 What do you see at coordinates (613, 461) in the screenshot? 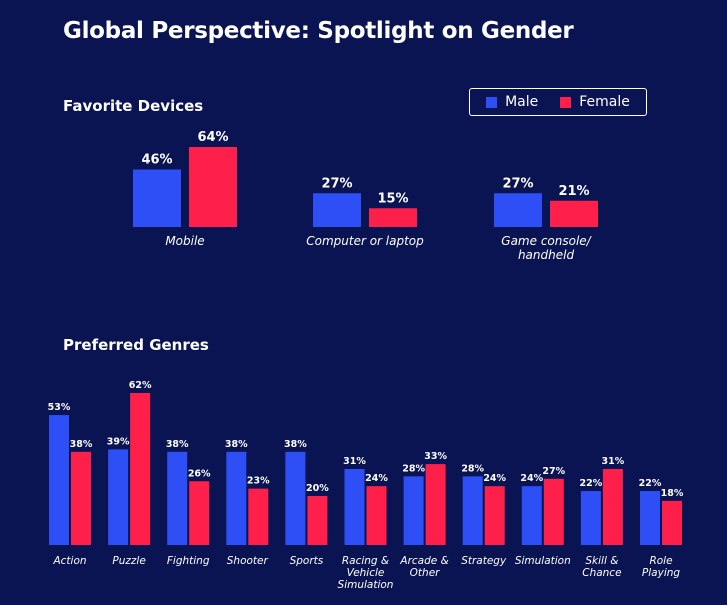
I see `data-label-skill-chance-female: 31%` at bounding box center [613, 461].